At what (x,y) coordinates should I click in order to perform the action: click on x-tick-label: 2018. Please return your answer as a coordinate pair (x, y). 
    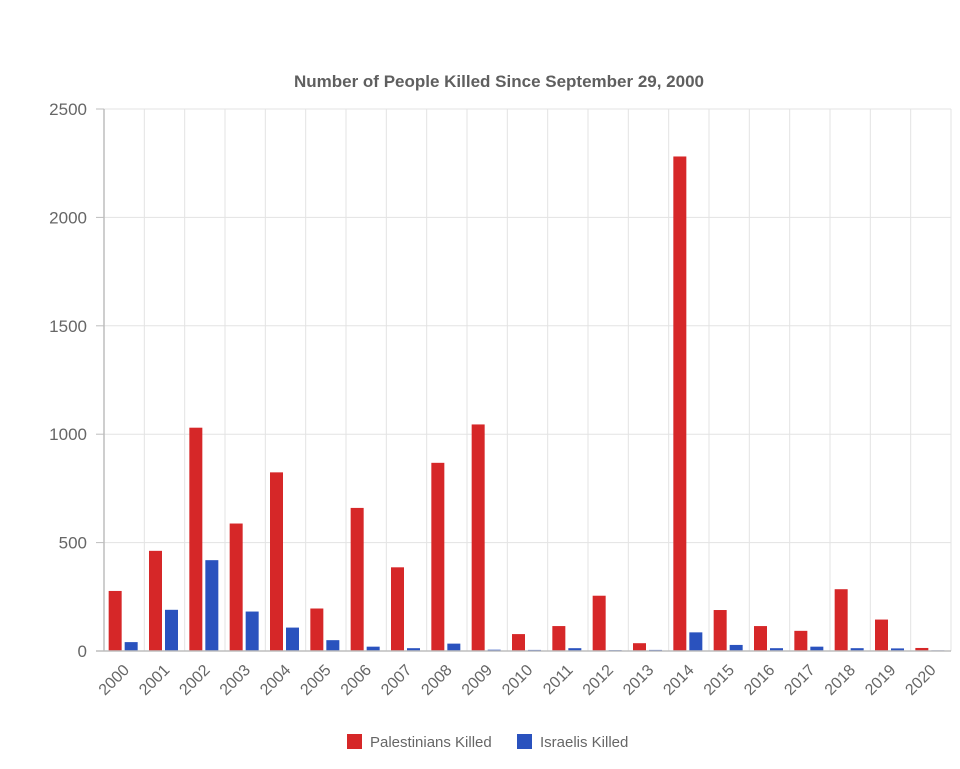
    Looking at the image, I should click on (840, 680).